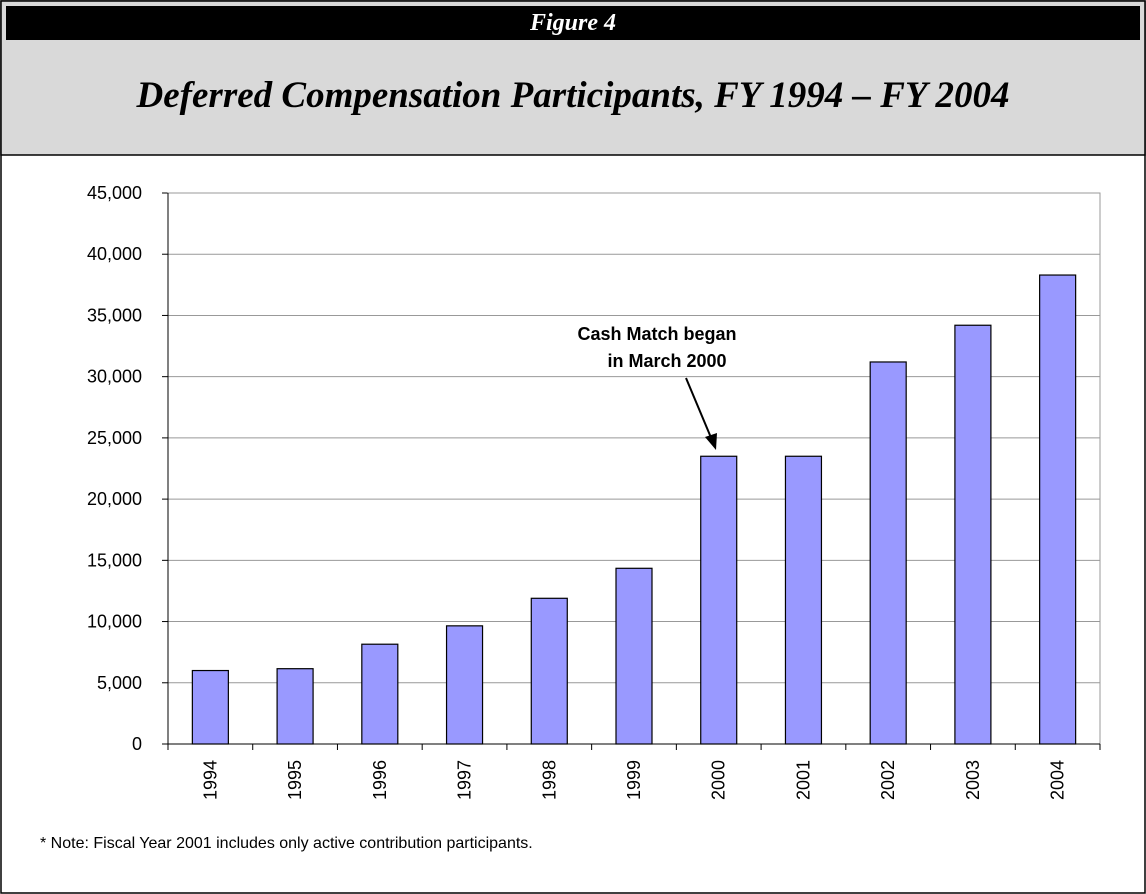  I want to click on y-tick-label: 10,000, so click(114, 622).